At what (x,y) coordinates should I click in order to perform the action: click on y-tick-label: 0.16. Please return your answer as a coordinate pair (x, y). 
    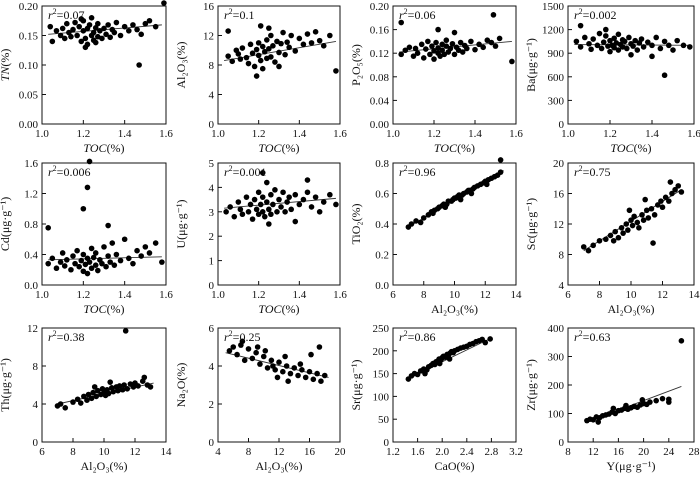
    Looking at the image, I should click on (380, 31).